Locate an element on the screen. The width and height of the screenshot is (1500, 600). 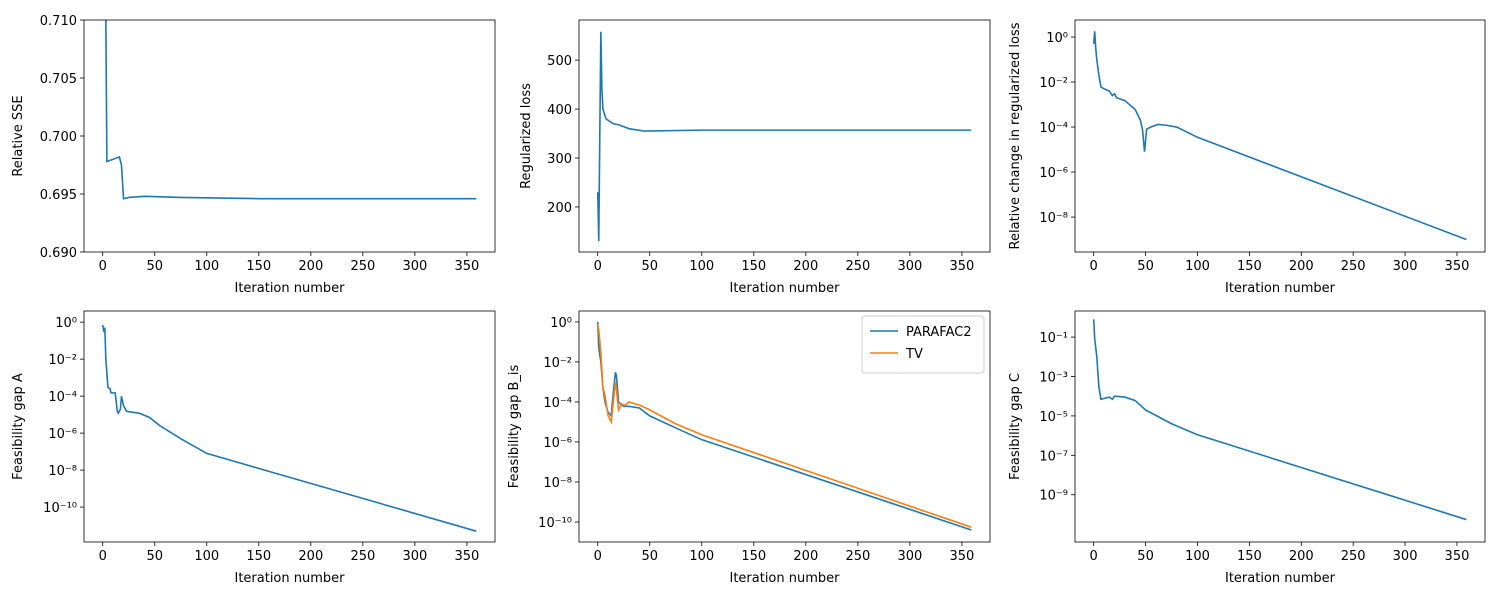
y-axis-label: Regularized loss is located at coordinates (526, 136).